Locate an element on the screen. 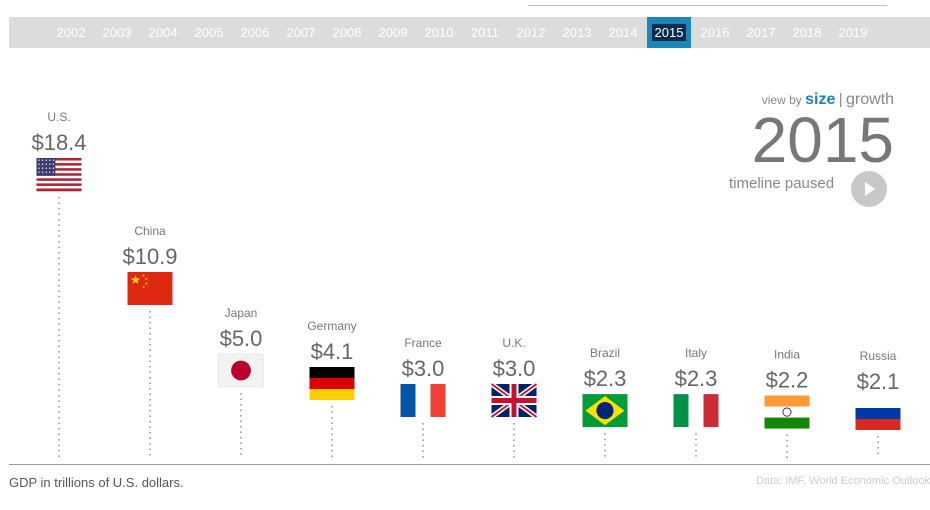 The height and width of the screenshot is (510, 930). view-by-label: view by is located at coordinates (781, 100).